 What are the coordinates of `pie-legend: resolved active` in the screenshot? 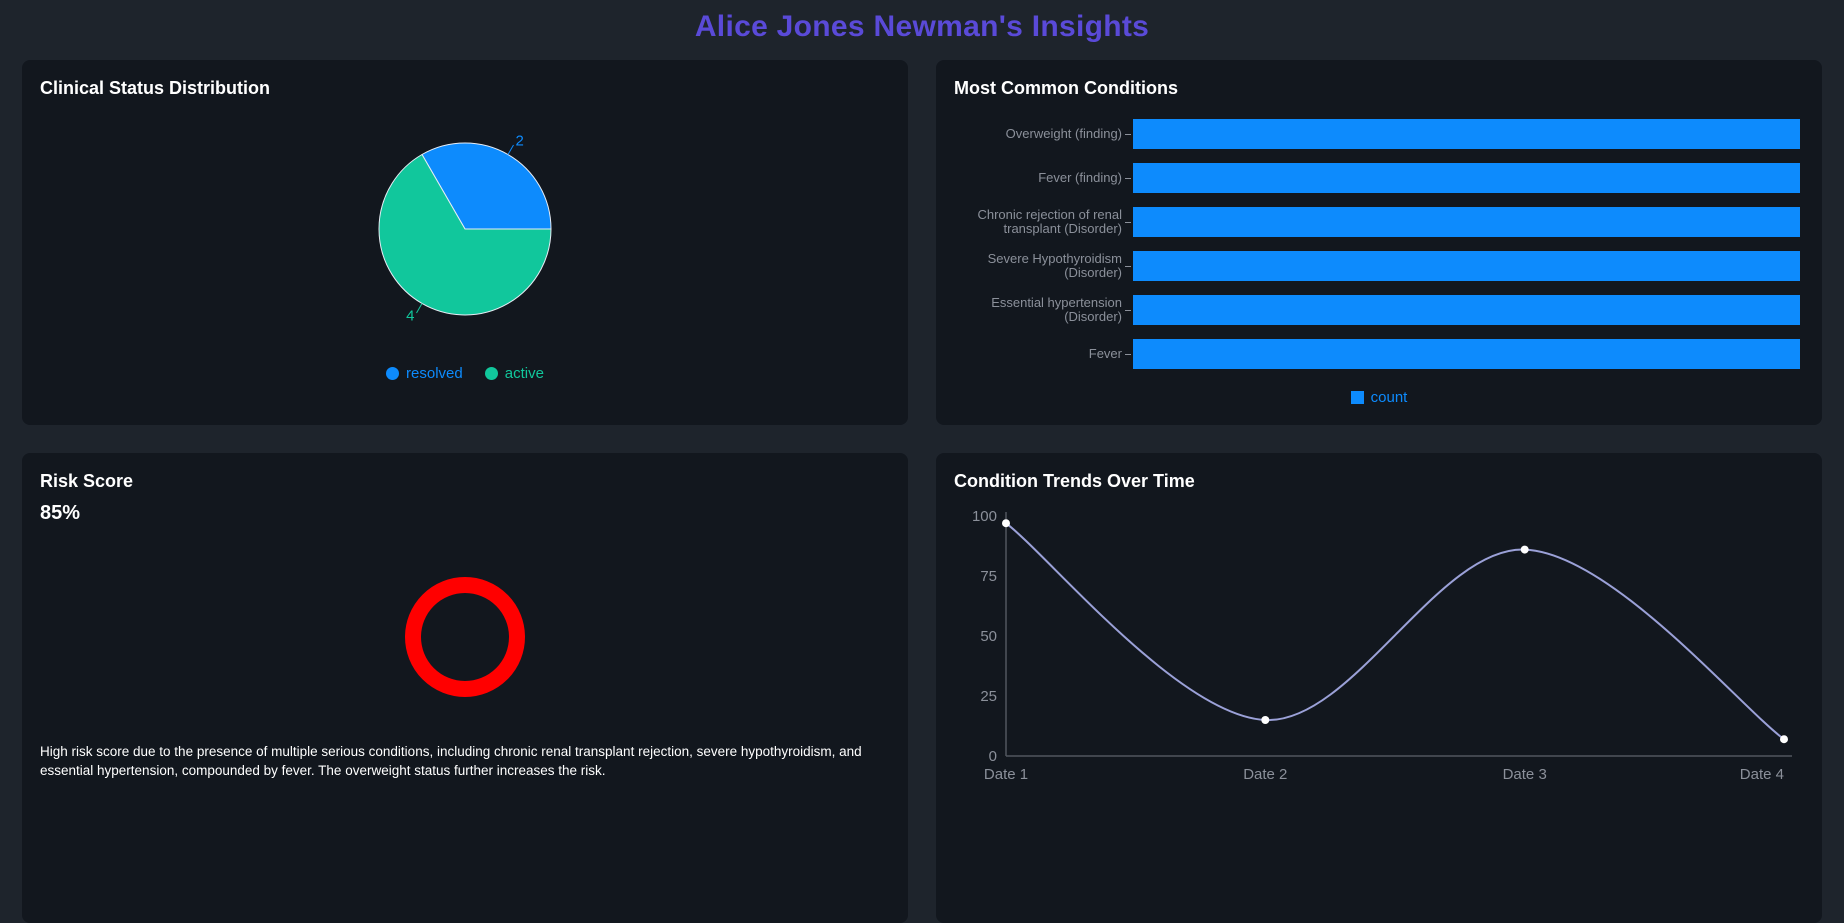 It's located at (465, 373).